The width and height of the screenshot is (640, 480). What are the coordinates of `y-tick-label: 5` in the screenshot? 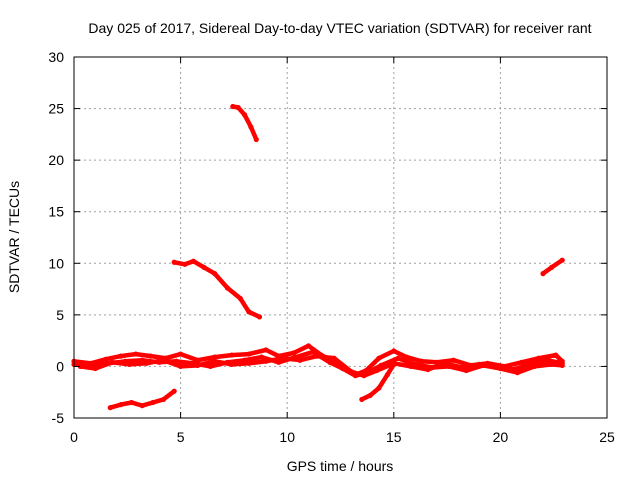 It's located at (60, 315).